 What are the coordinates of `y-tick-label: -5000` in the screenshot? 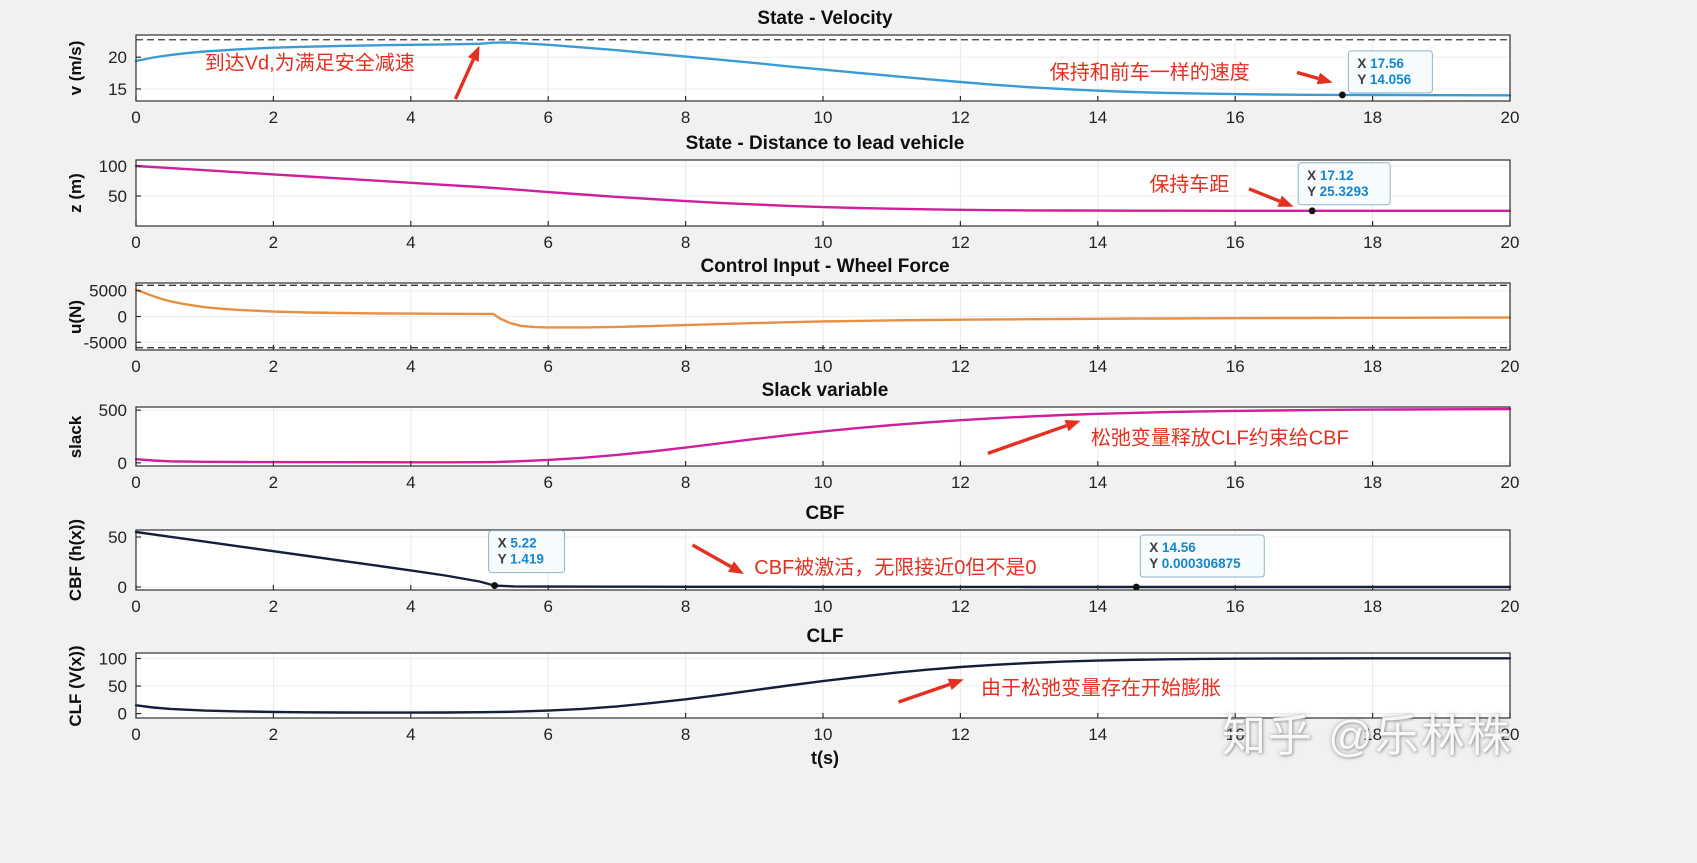 It's located at (105, 342).